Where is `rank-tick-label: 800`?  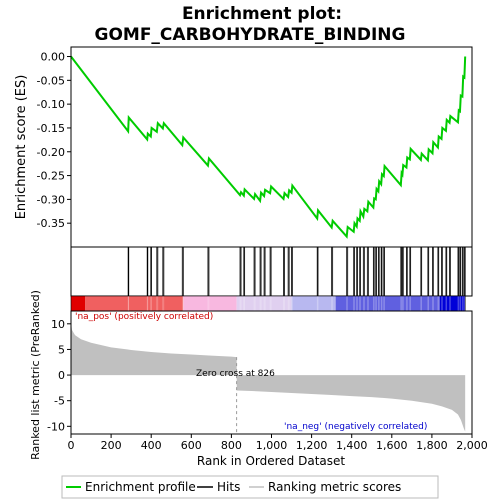
rank-tick-label: 800 is located at coordinates (231, 445).